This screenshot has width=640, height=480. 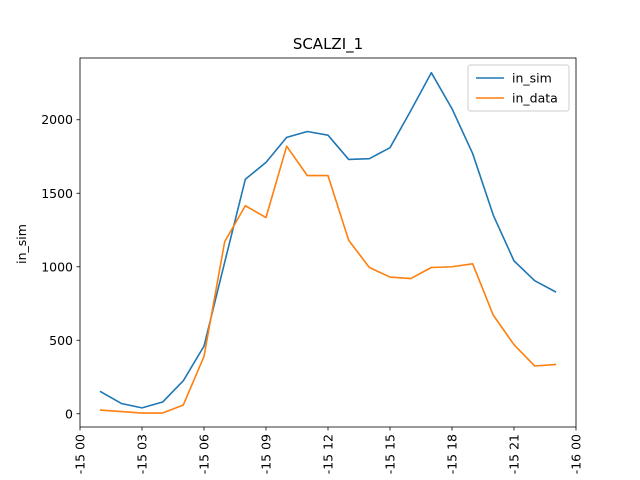 What do you see at coordinates (69, 413) in the screenshot?
I see `y-tick-label: 0` at bounding box center [69, 413].